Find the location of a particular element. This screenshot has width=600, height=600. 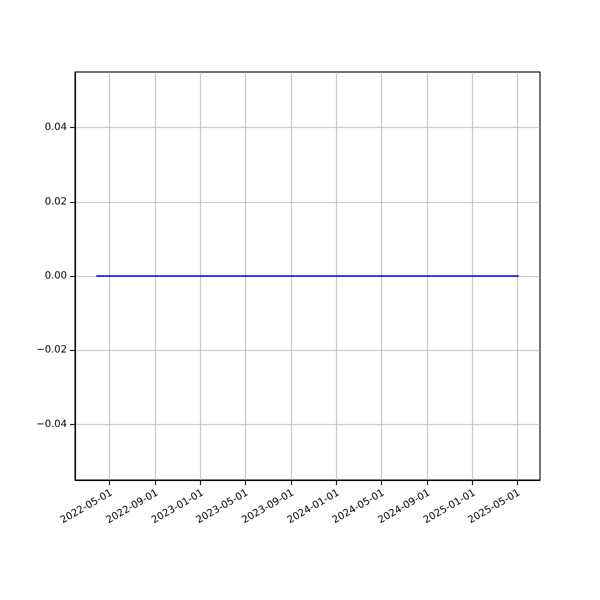

y-tick-label: 0.04 is located at coordinates (55, 128).